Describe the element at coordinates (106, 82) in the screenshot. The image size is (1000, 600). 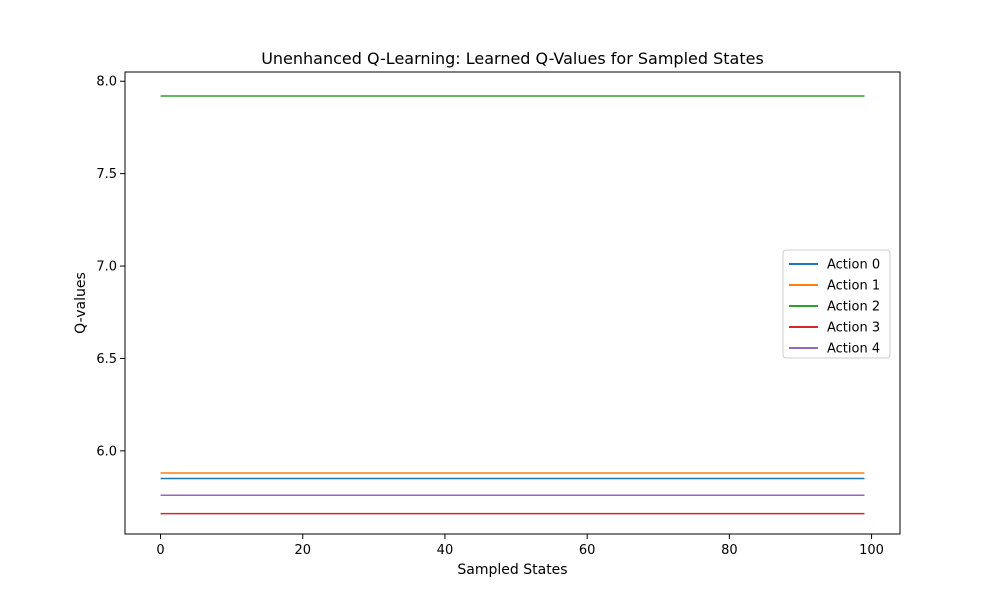
I see `y-tick-label: 8.0` at that location.